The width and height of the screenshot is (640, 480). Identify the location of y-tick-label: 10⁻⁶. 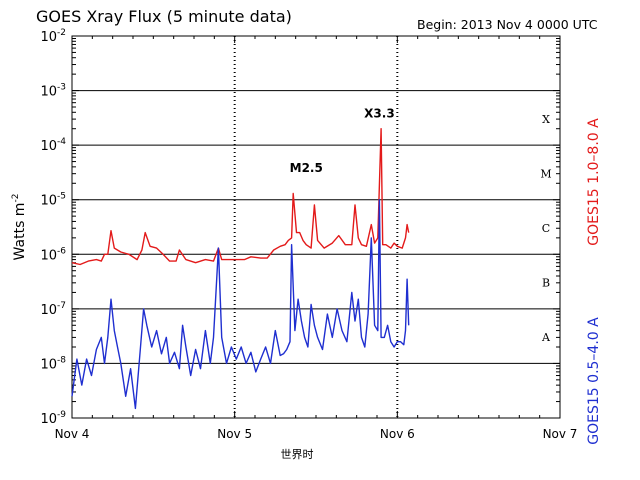
(53, 254).